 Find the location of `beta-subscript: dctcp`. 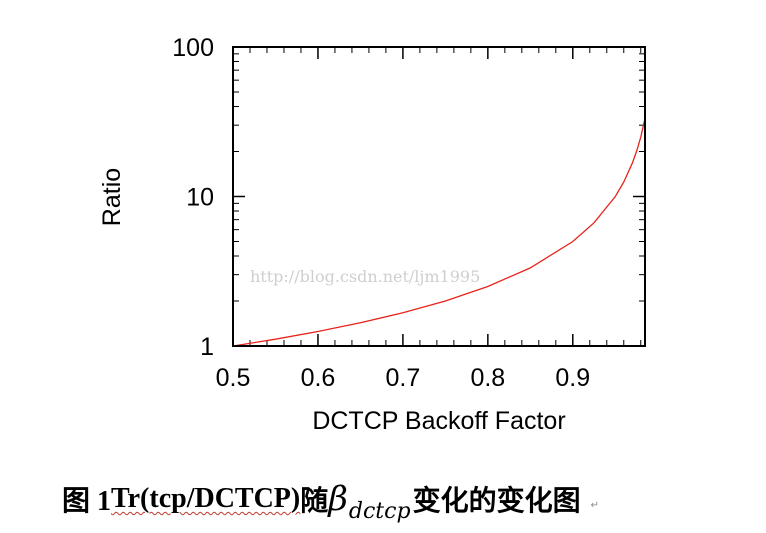

beta-subscript: dctcp is located at coordinates (379, 511).